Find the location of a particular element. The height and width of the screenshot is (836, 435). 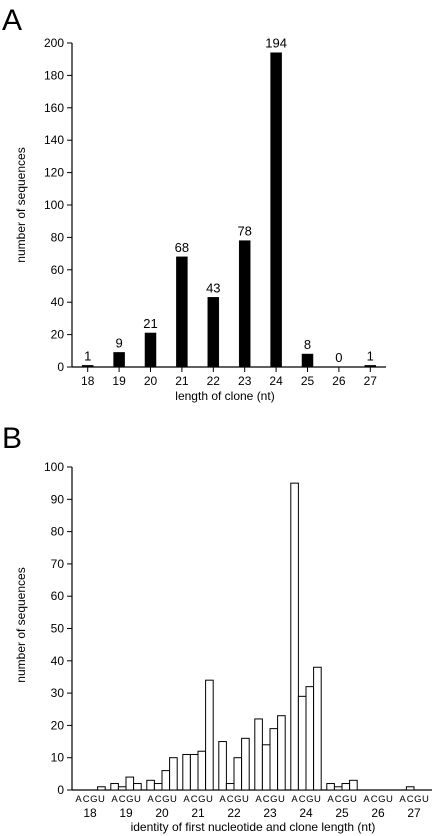

panel-b-y-tick-label: 100 is located at coordinates (54, 467).